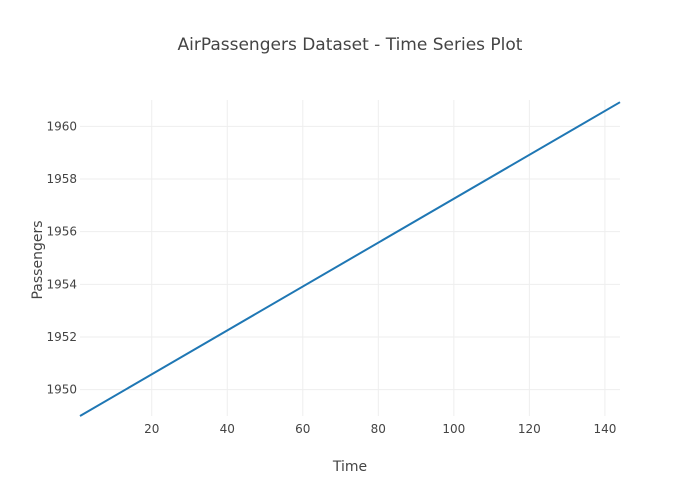  Describe the element at coordinates (604, 429) in the screenshot. I see `x-tick-label: 140` at that location.